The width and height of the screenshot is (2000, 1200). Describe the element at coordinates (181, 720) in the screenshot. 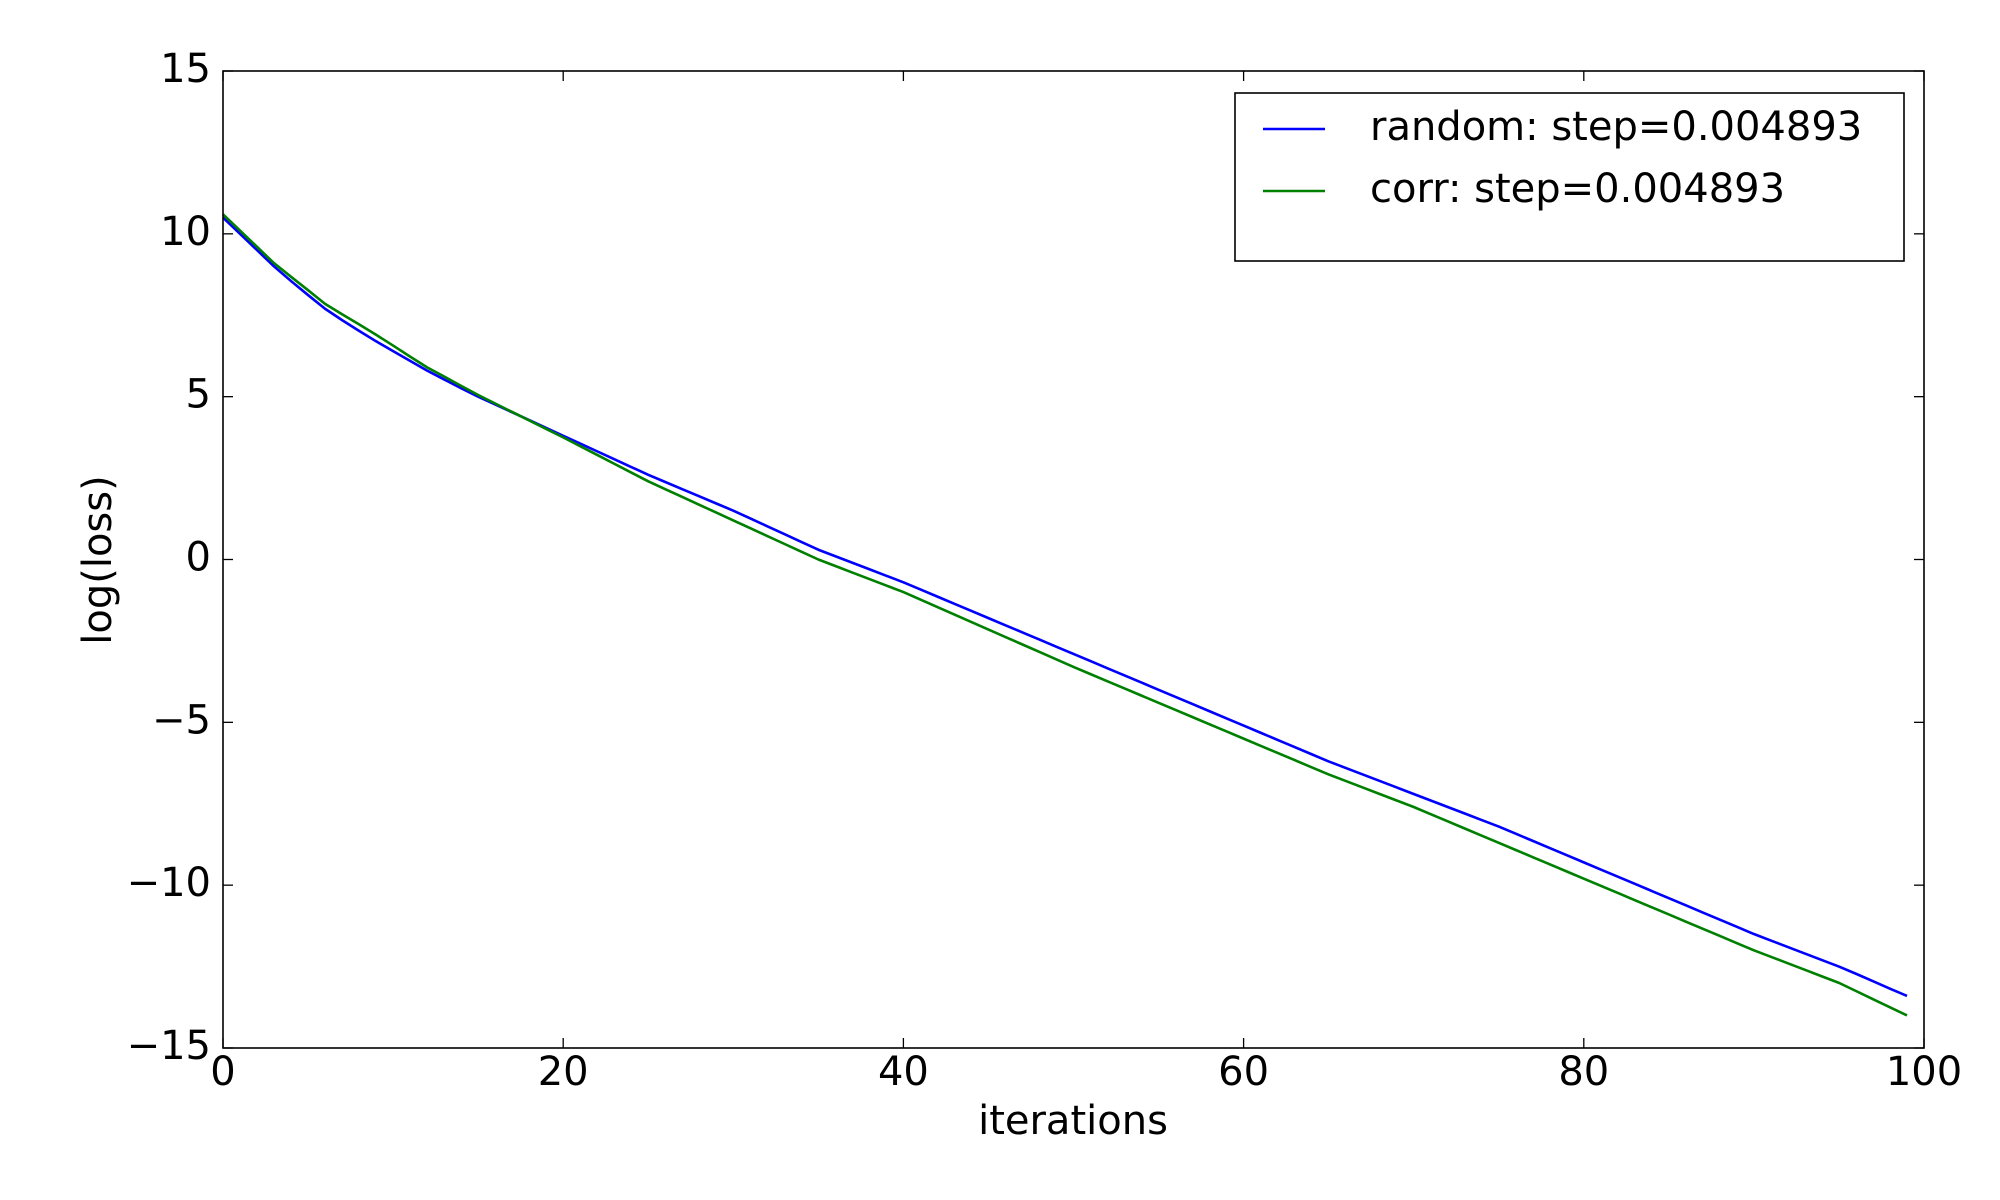

I see `y-tick-label: −5` at that location.